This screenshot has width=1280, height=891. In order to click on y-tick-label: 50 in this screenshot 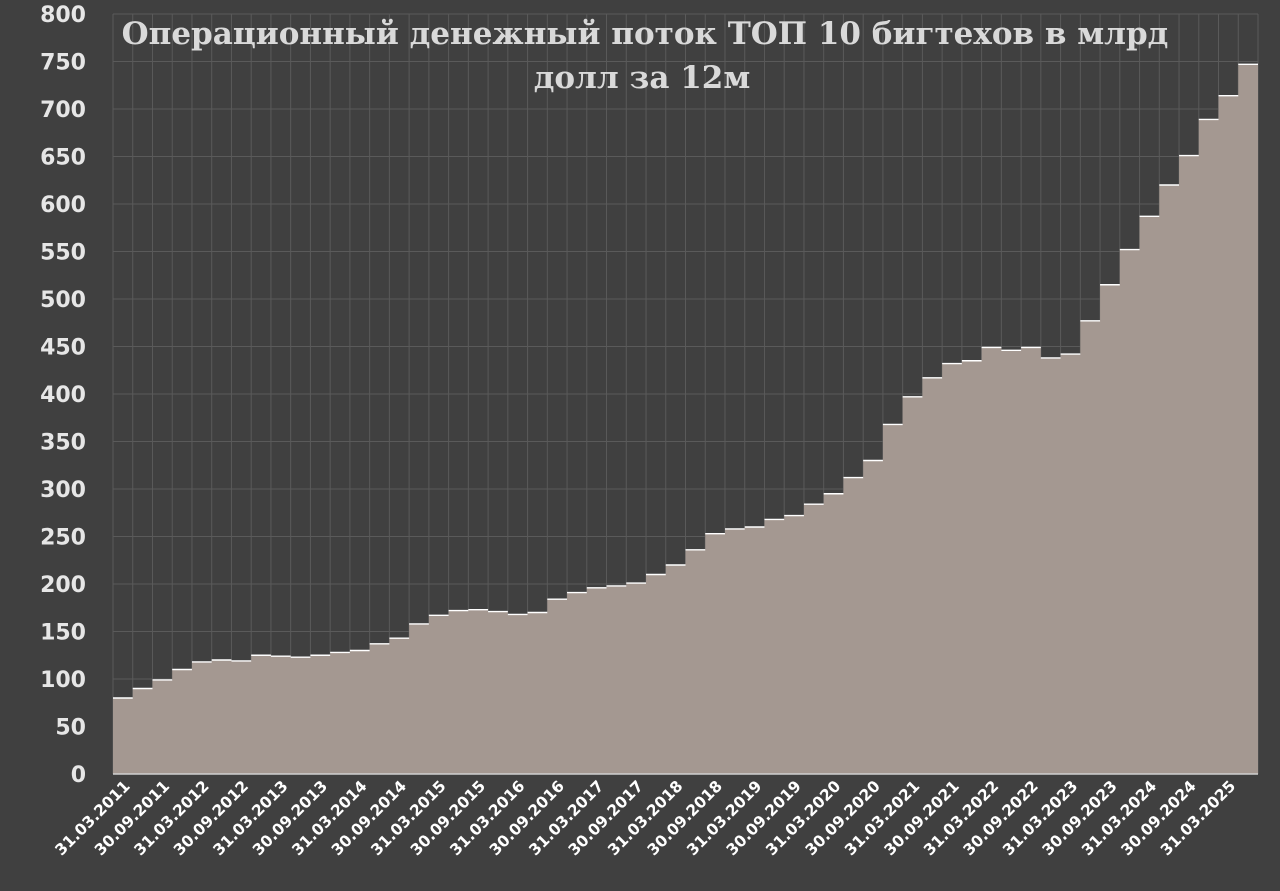, I will do `click(70, 728)`.